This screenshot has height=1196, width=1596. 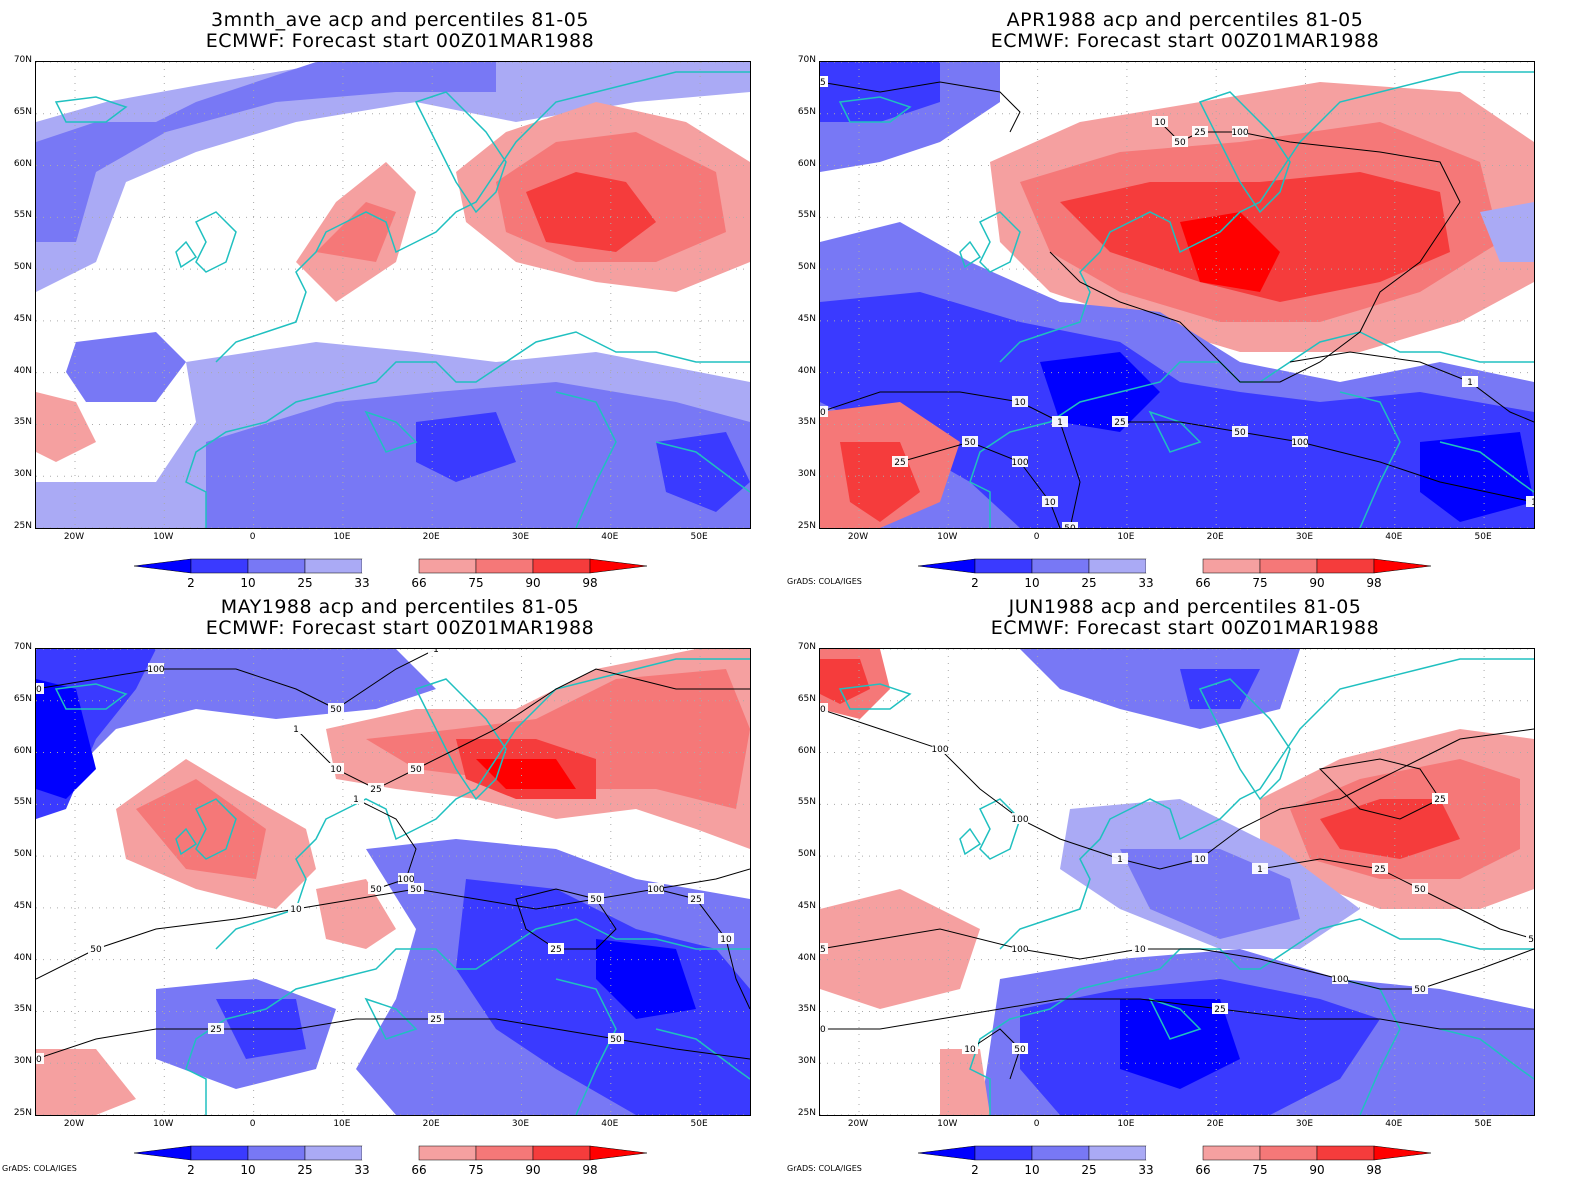 I want to click on lon-label: 0, so click(x=252, y=537).